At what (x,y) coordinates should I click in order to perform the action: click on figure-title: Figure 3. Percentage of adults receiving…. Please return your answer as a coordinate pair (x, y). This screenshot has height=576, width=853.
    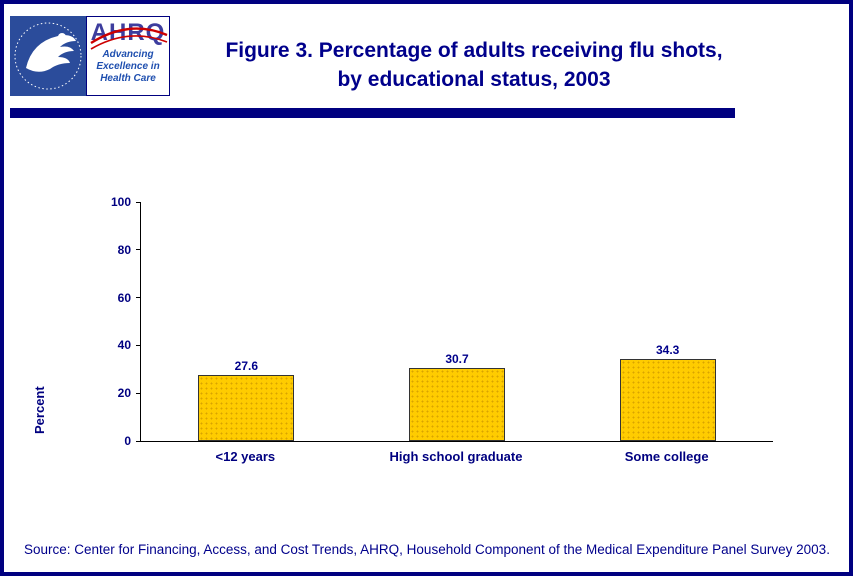
    Looking at the image, I should click on (474, 65).